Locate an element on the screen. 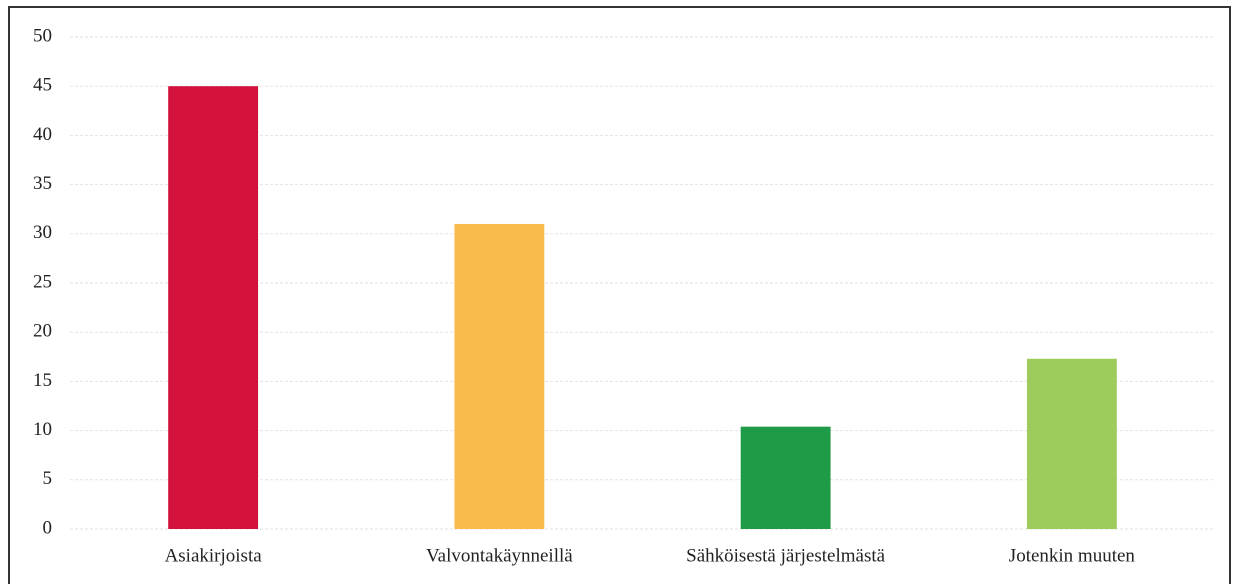  x-tick-label: Jotenkin muuten is located at coordinates (1072, 555).